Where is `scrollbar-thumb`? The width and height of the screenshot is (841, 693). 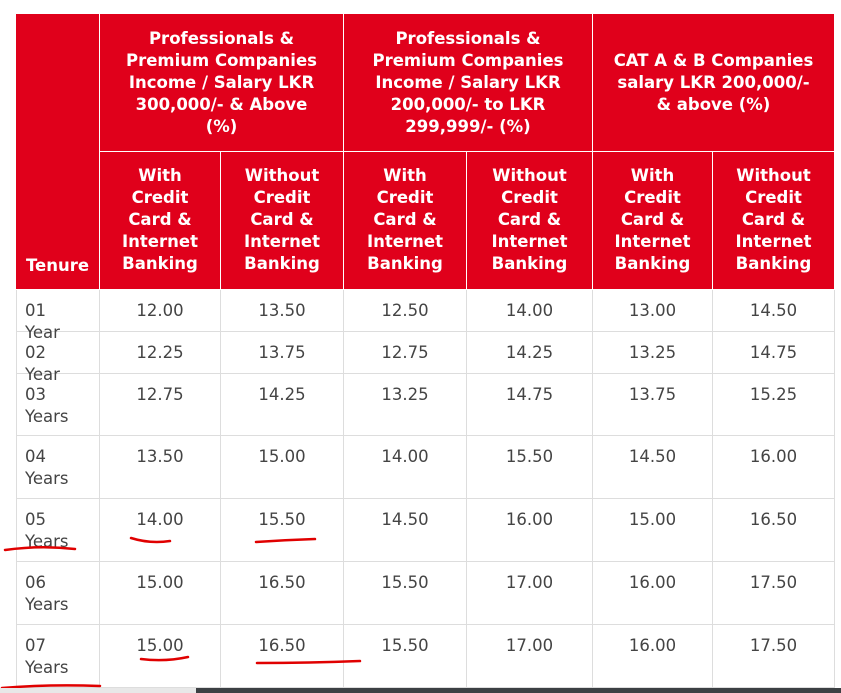 scrollbar-thumb is located at coordinates (518, 690).